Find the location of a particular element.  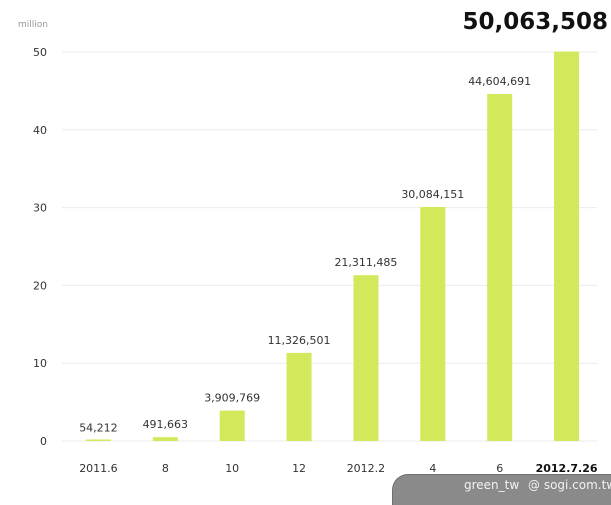

y-tick-label: 40 is located at coordinates (40, 130).